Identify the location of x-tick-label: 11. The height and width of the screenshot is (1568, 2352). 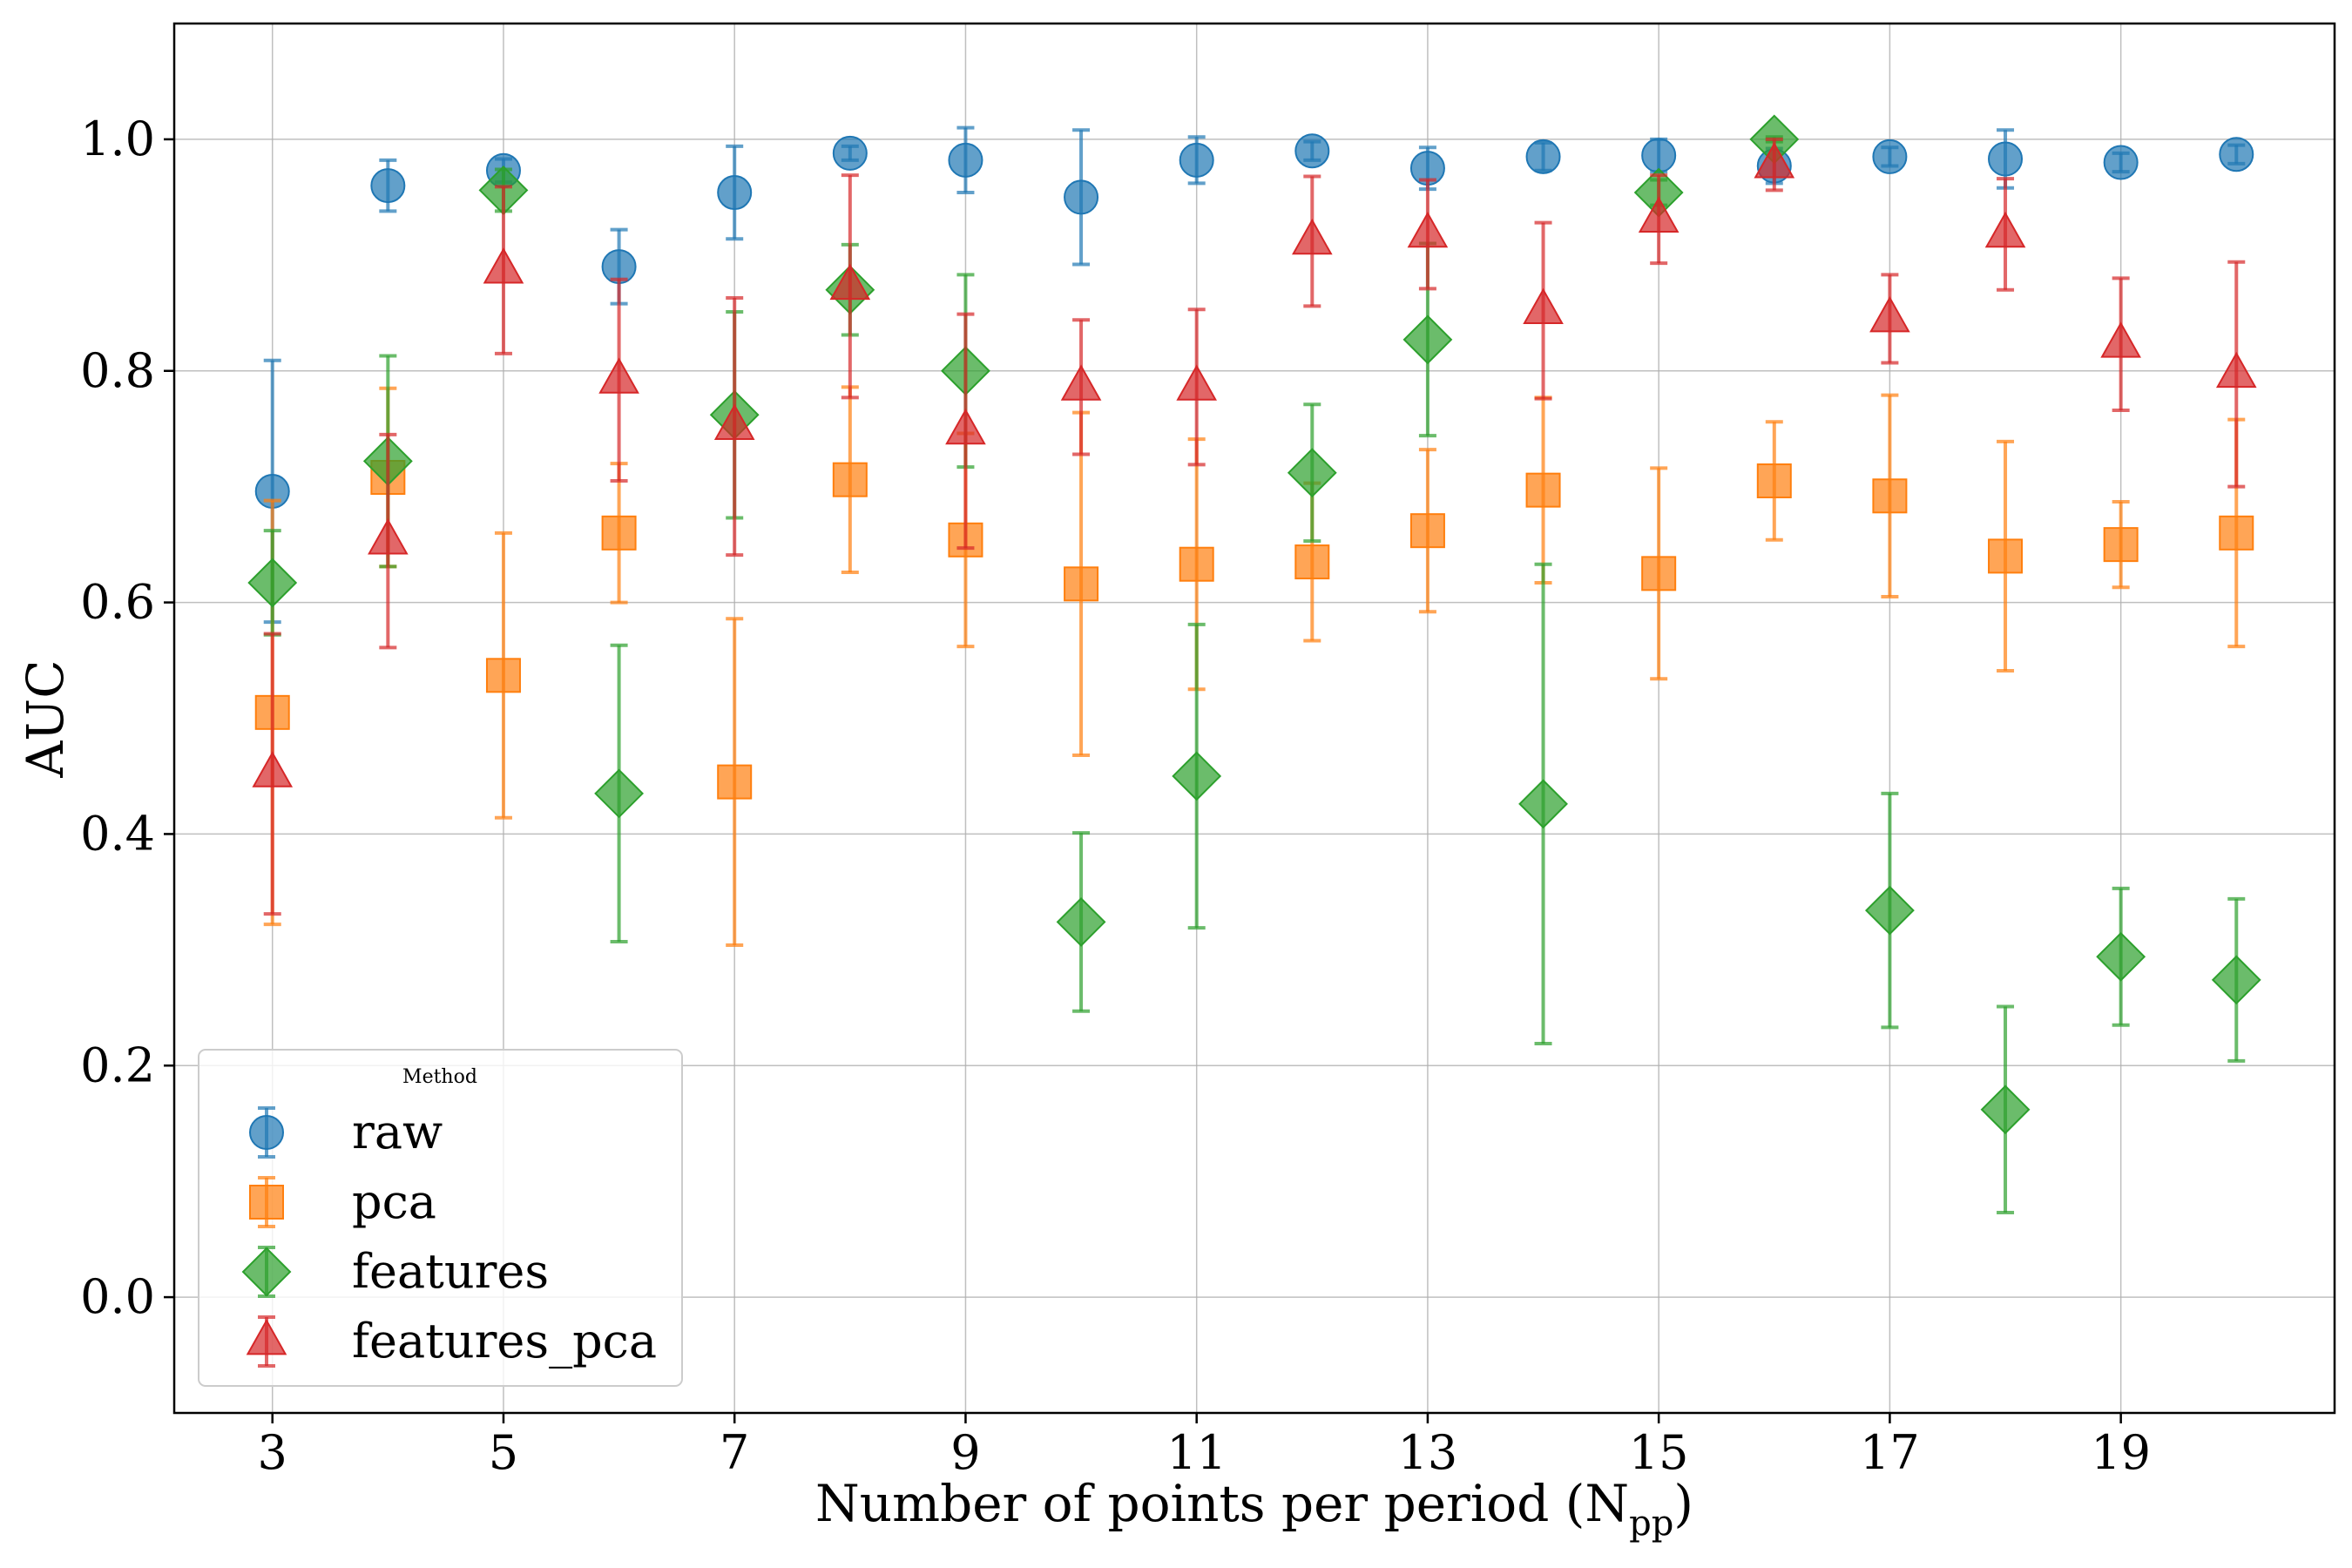
(1196, 1452).